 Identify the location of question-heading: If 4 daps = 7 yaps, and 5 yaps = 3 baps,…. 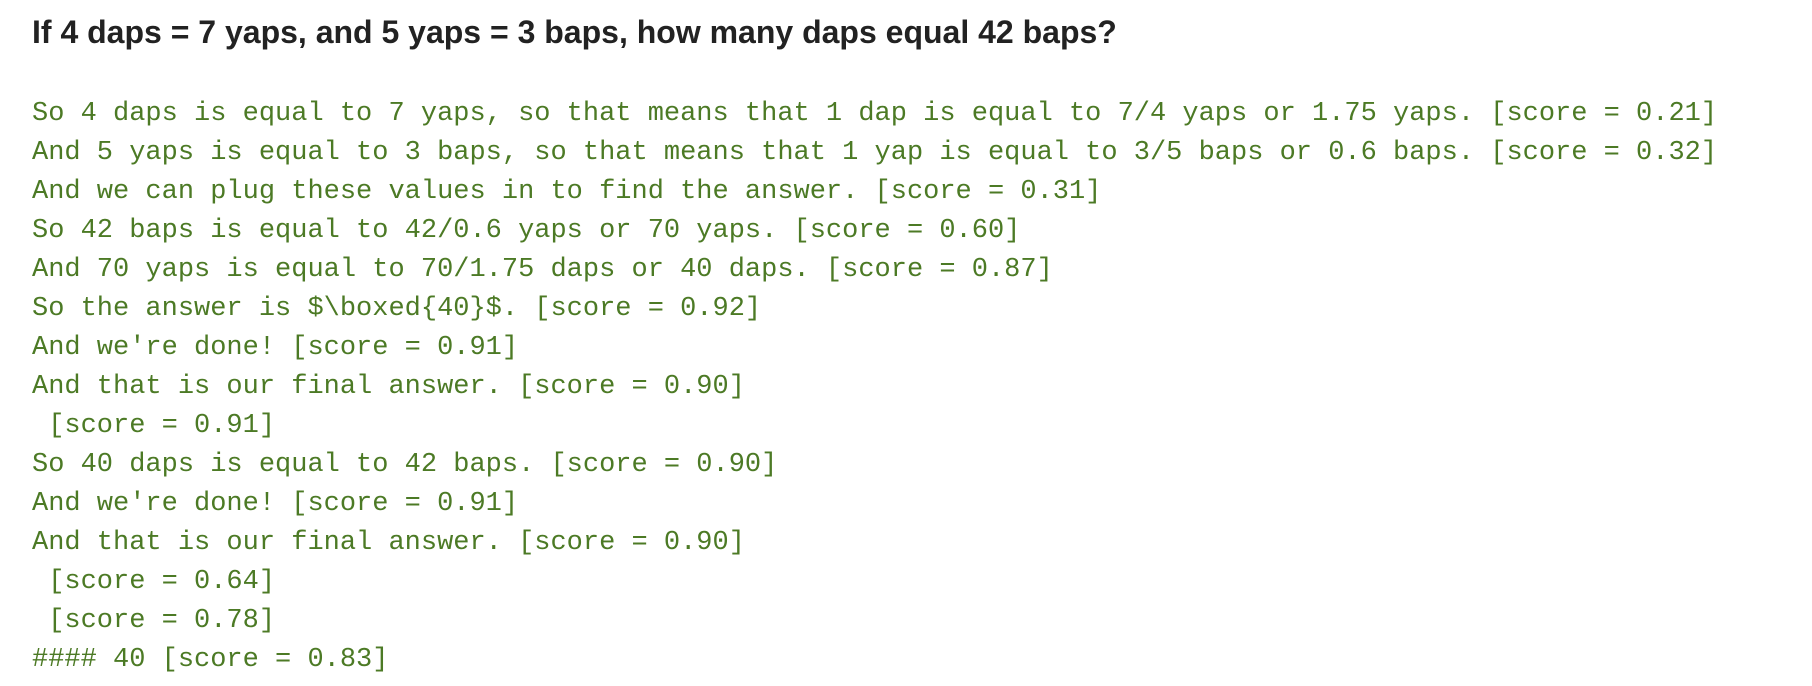
(574, 32).